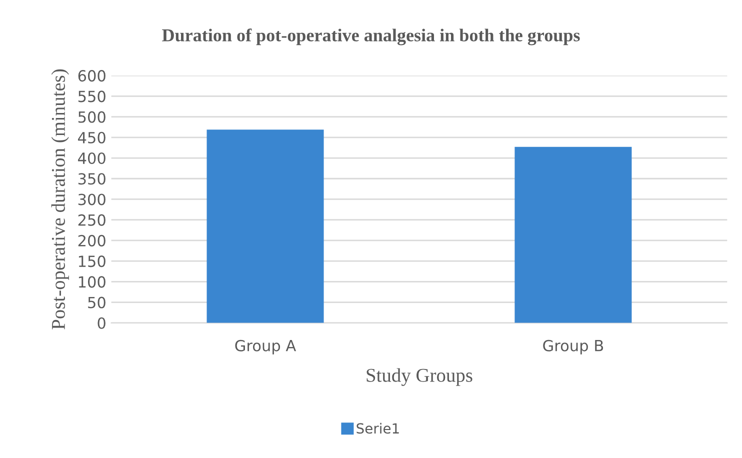  What do you see at coordinates (92, 117) in the screenshot?
I see `y-tick-label: 500` at bounding box center [92, 117].